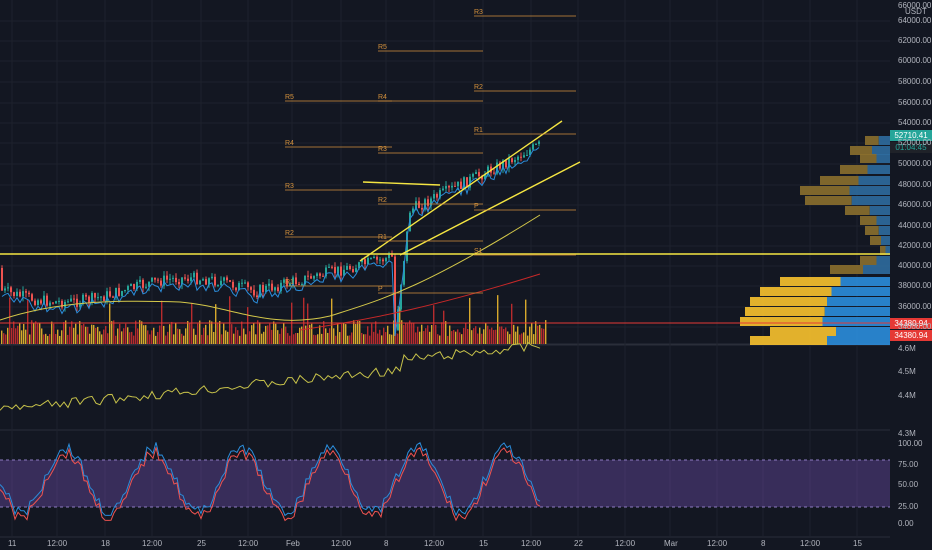 This screenshot has height=550, width=932. I want to click on last-price-tag: 52710.41, so click(911, 135).